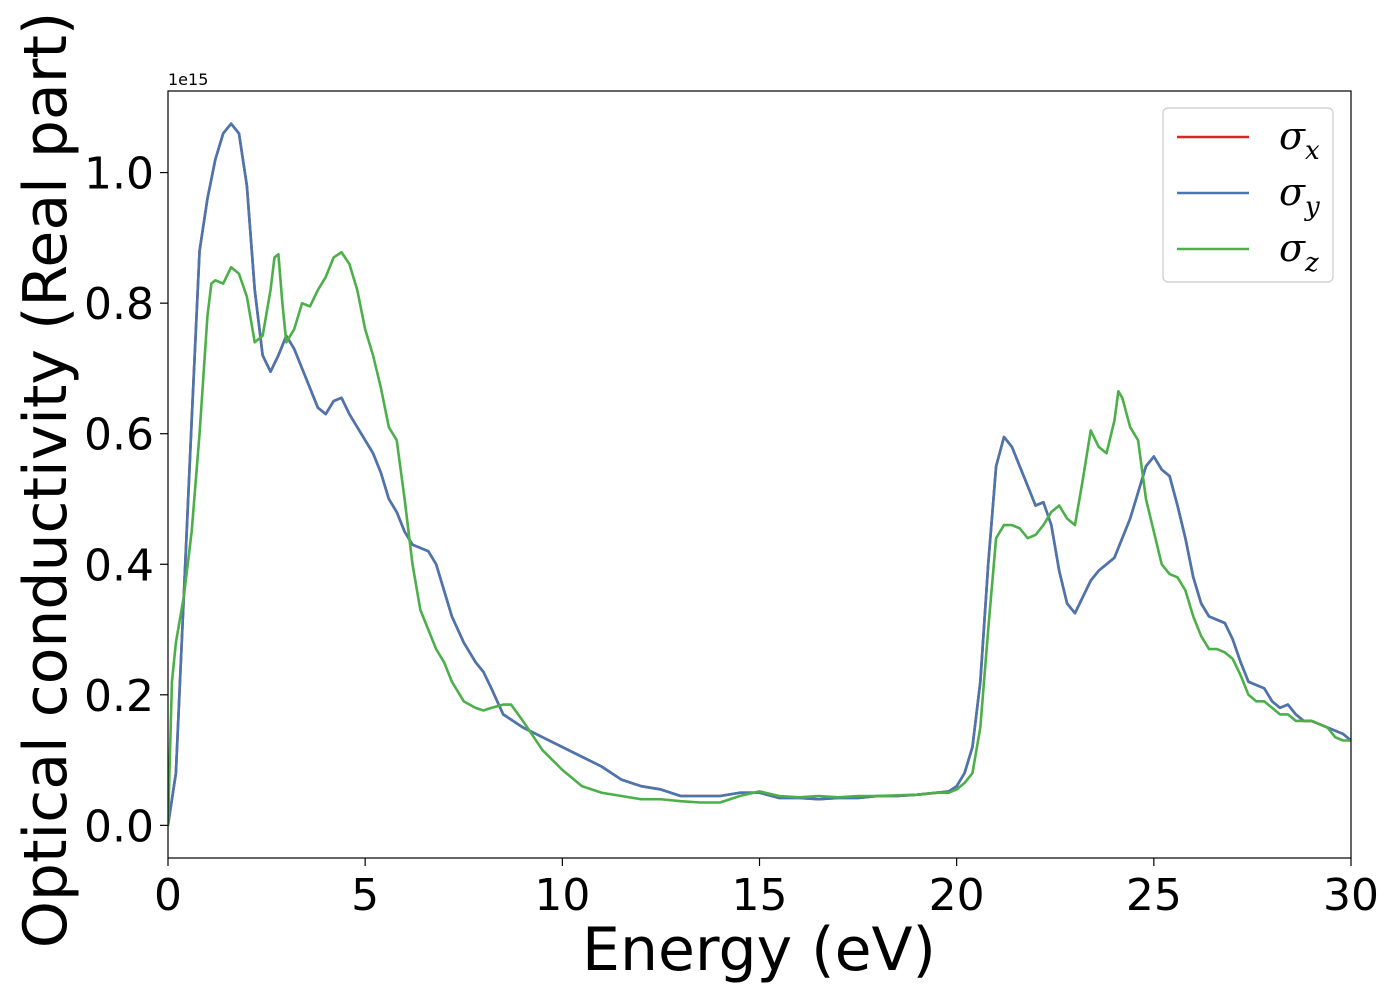 Image resolution: width=1400 pixels, height=1000 pixels. I want to click on y-axis-title: Optical conductivity (Real part), so click(46, 480).